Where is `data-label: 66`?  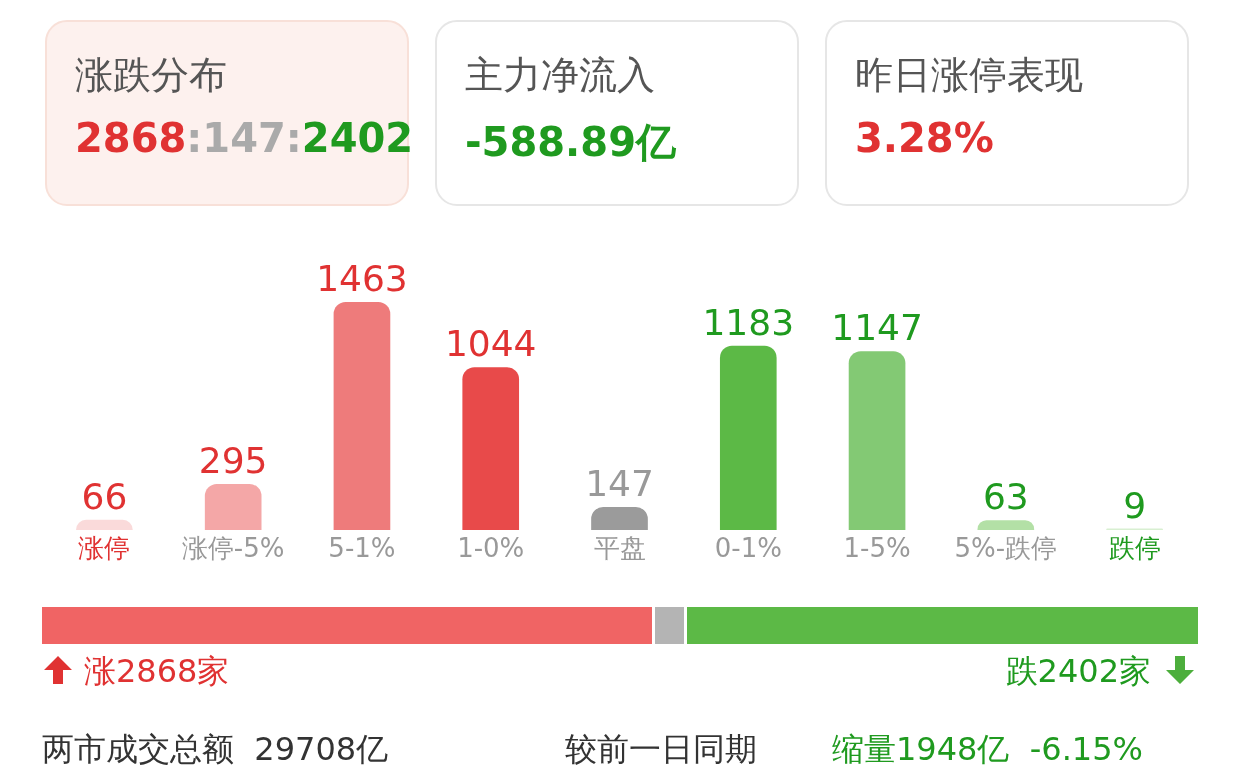 data-label: 66 is located at coordinates (104, 496).